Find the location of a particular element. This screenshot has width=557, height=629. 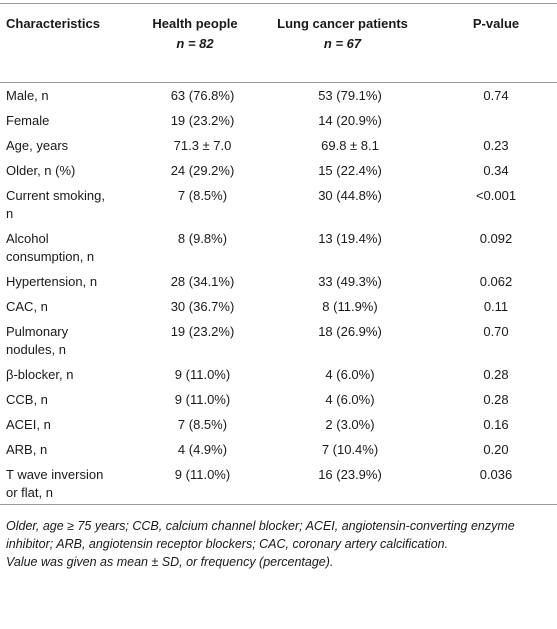

label-text: Older, n (%) is located at coordinates (41, 170).